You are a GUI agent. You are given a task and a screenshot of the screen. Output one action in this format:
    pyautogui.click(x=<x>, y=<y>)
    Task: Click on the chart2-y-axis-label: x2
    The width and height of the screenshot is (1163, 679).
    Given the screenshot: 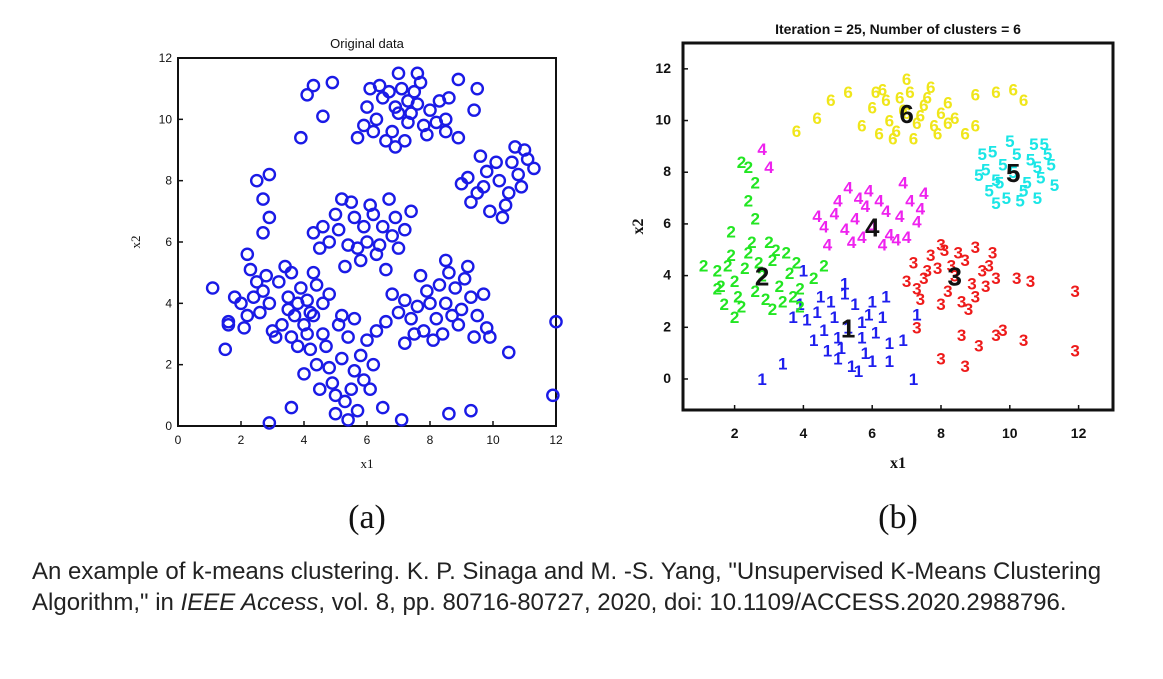 What is the action you would take?
    pyautogui.click(x=638, y=227)
    